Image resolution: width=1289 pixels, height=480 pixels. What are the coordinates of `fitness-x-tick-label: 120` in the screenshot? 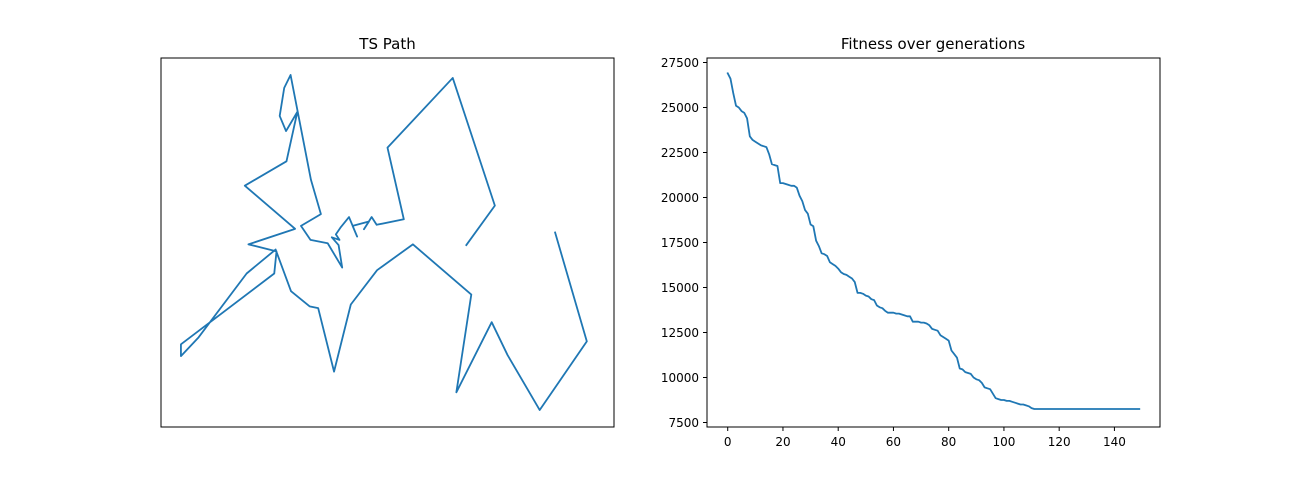 It's located at (1059, 442).